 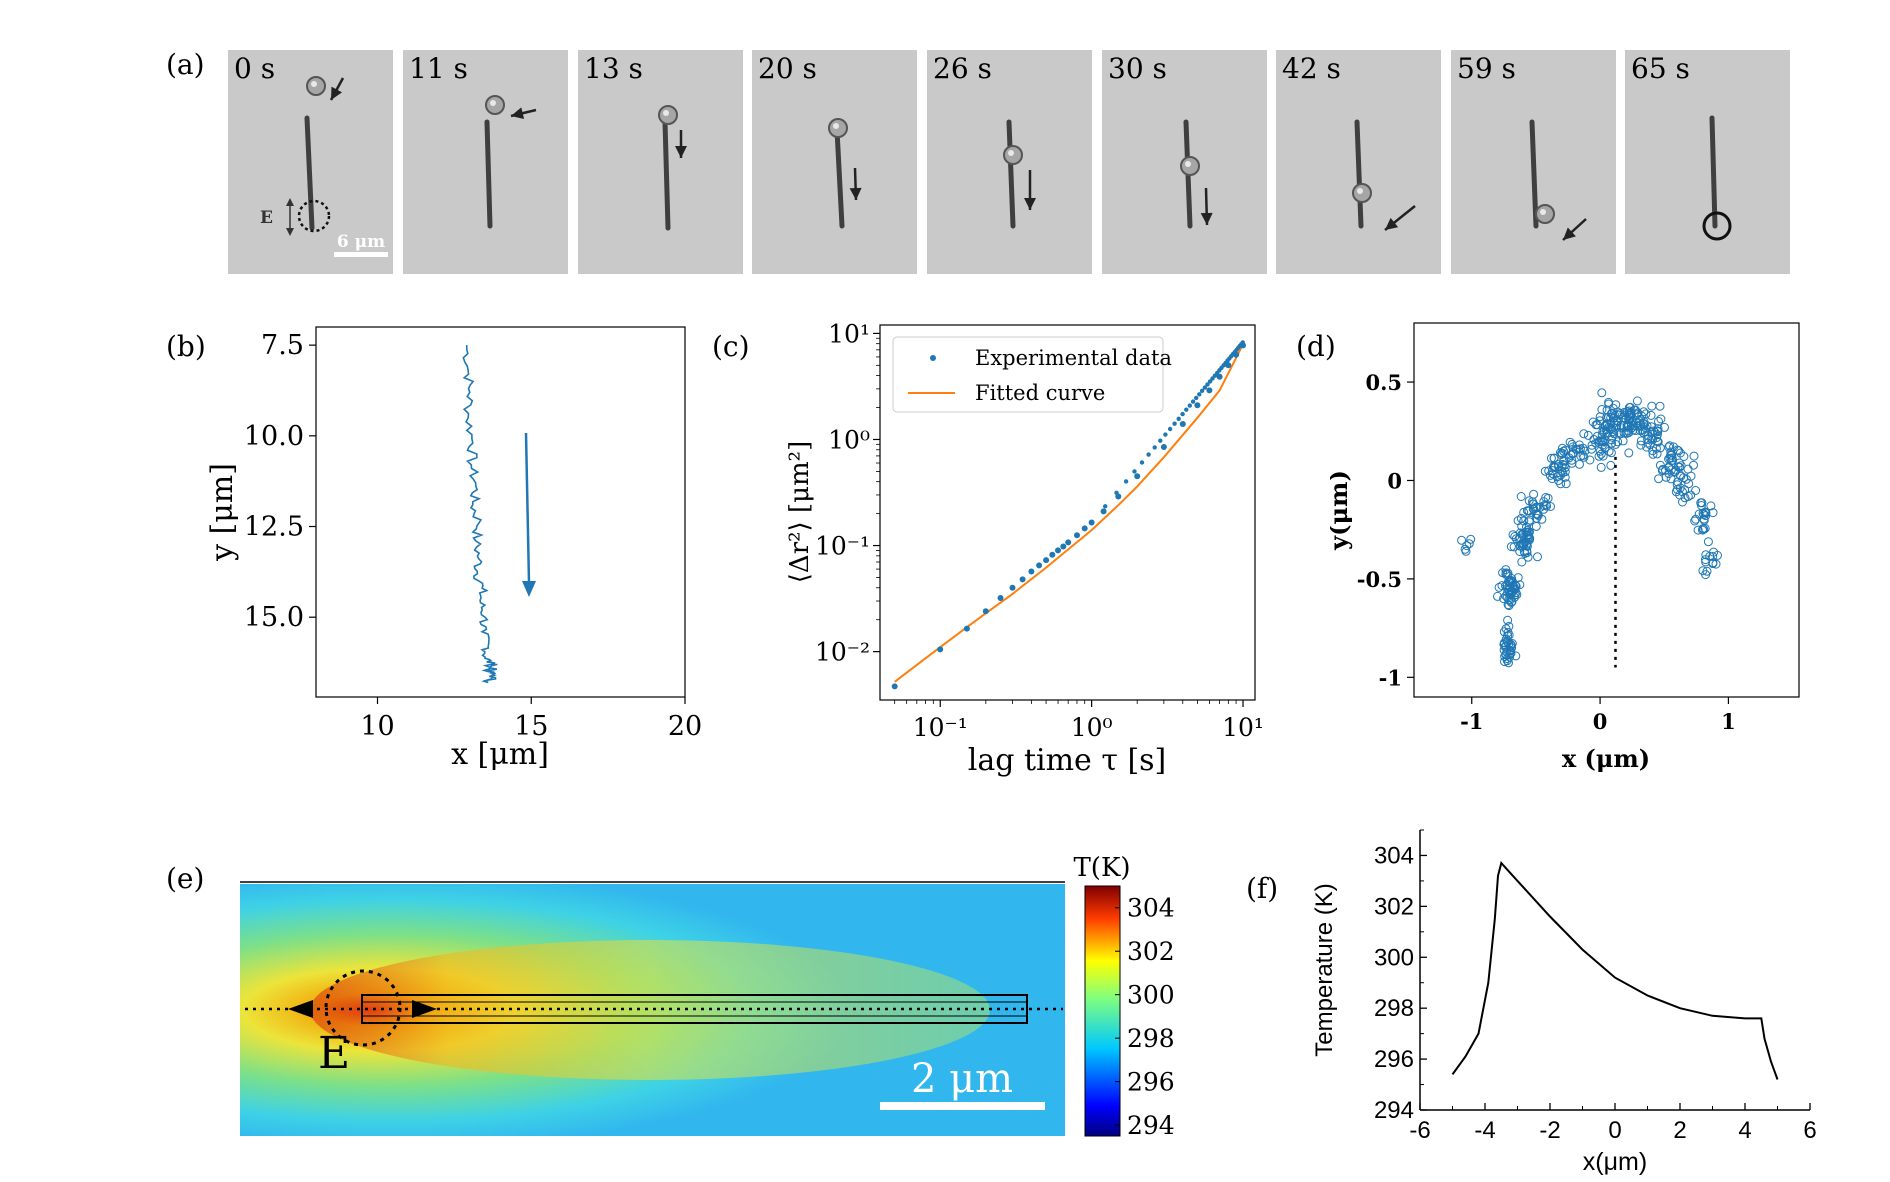 I want to click on nanorod-outline, so click(x=694, y=1009).